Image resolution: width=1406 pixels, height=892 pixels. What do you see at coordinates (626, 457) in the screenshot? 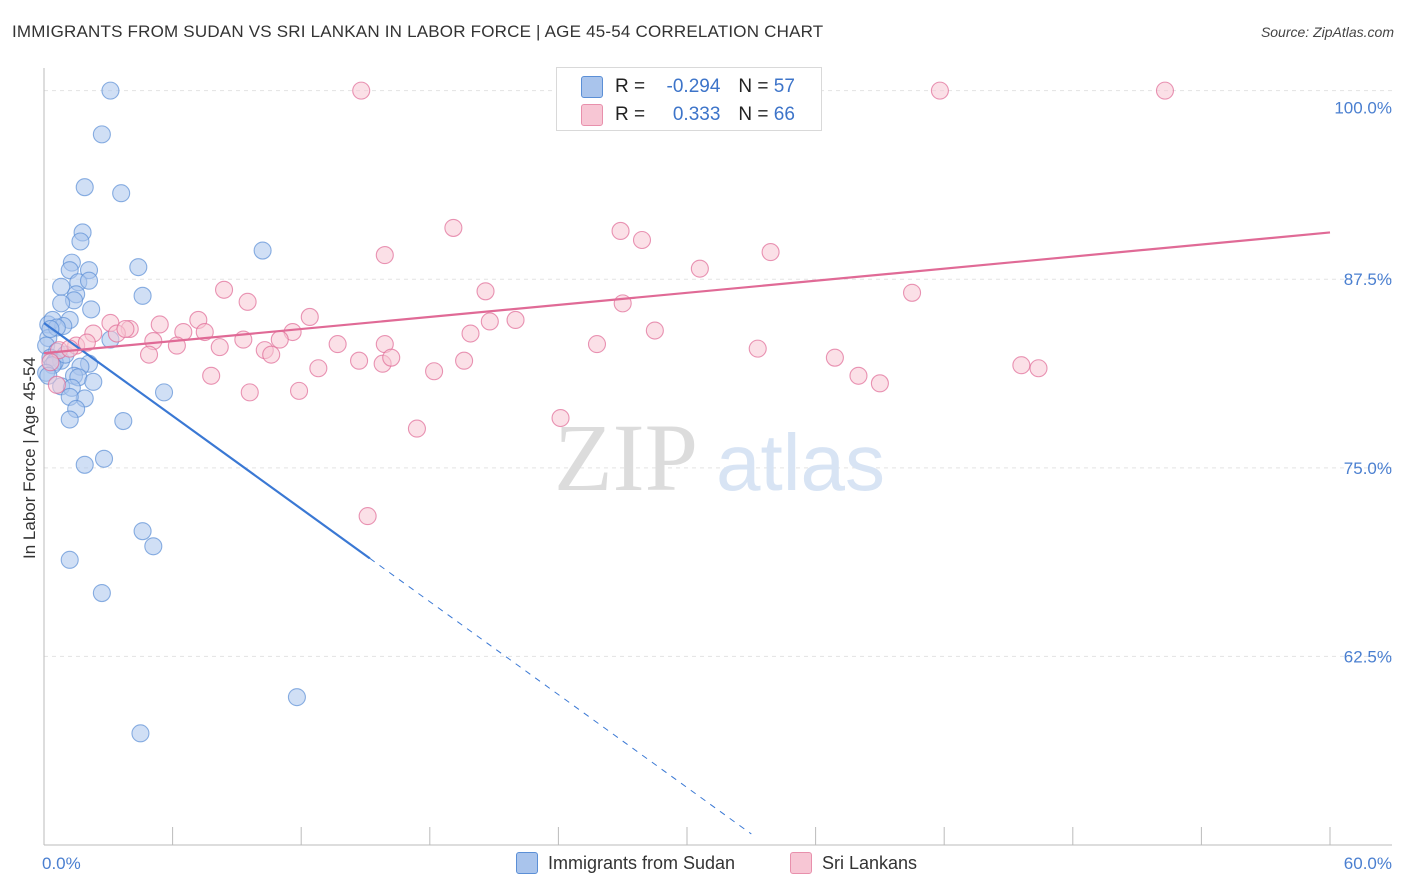
I see `watermark-zip: ZIP` at bounding box center [626, 457].